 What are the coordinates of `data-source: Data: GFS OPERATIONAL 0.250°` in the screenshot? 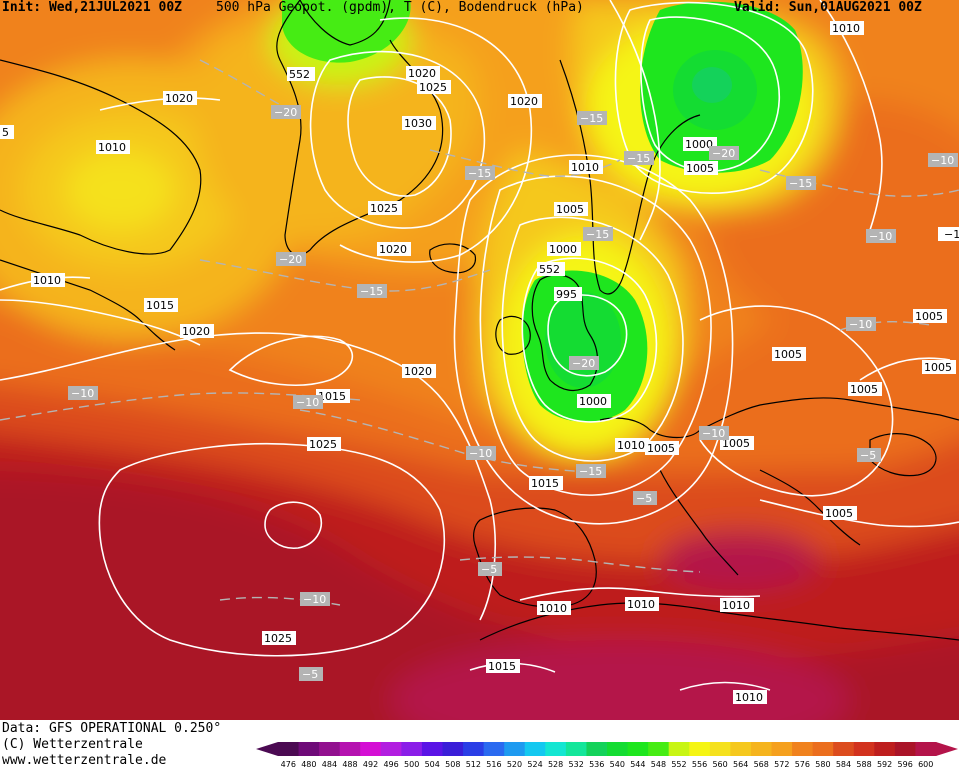 It's located at (112, 728).